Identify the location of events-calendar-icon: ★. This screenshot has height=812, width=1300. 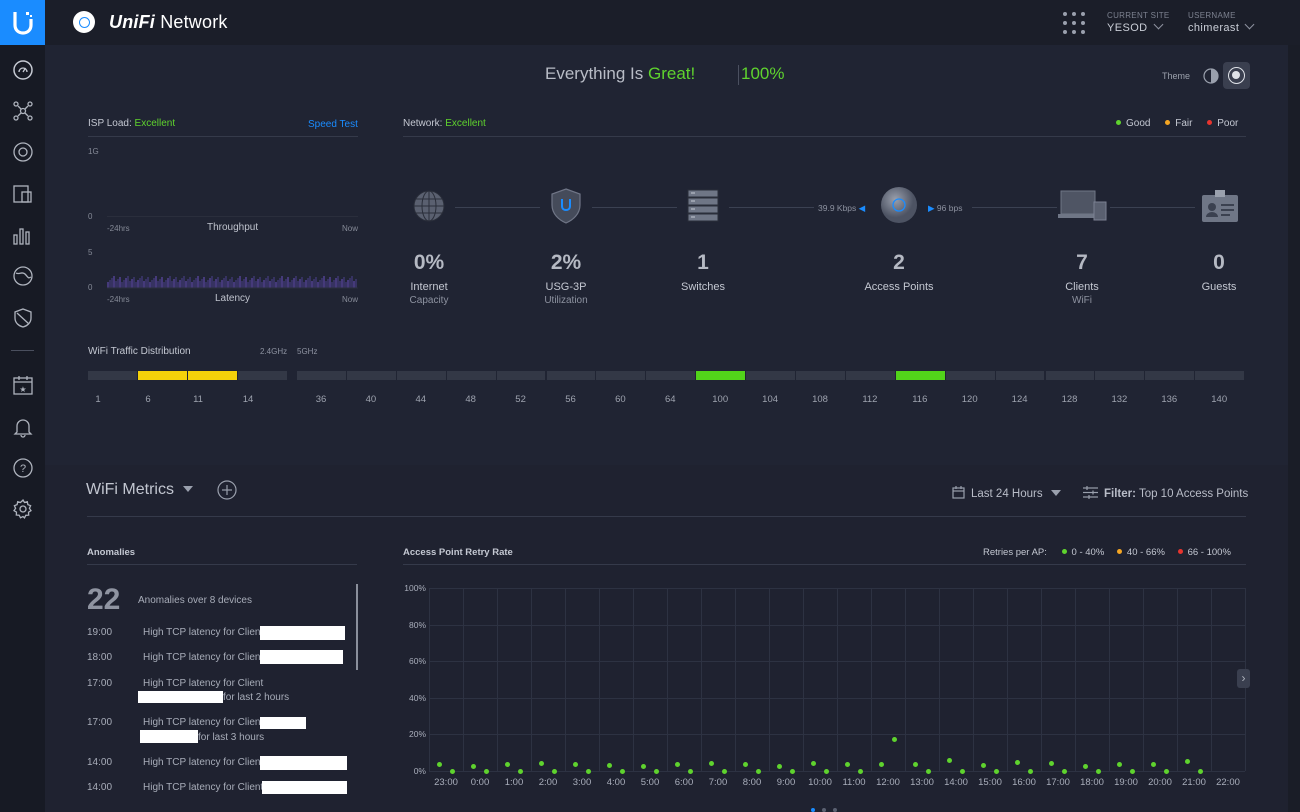
(23, 385).